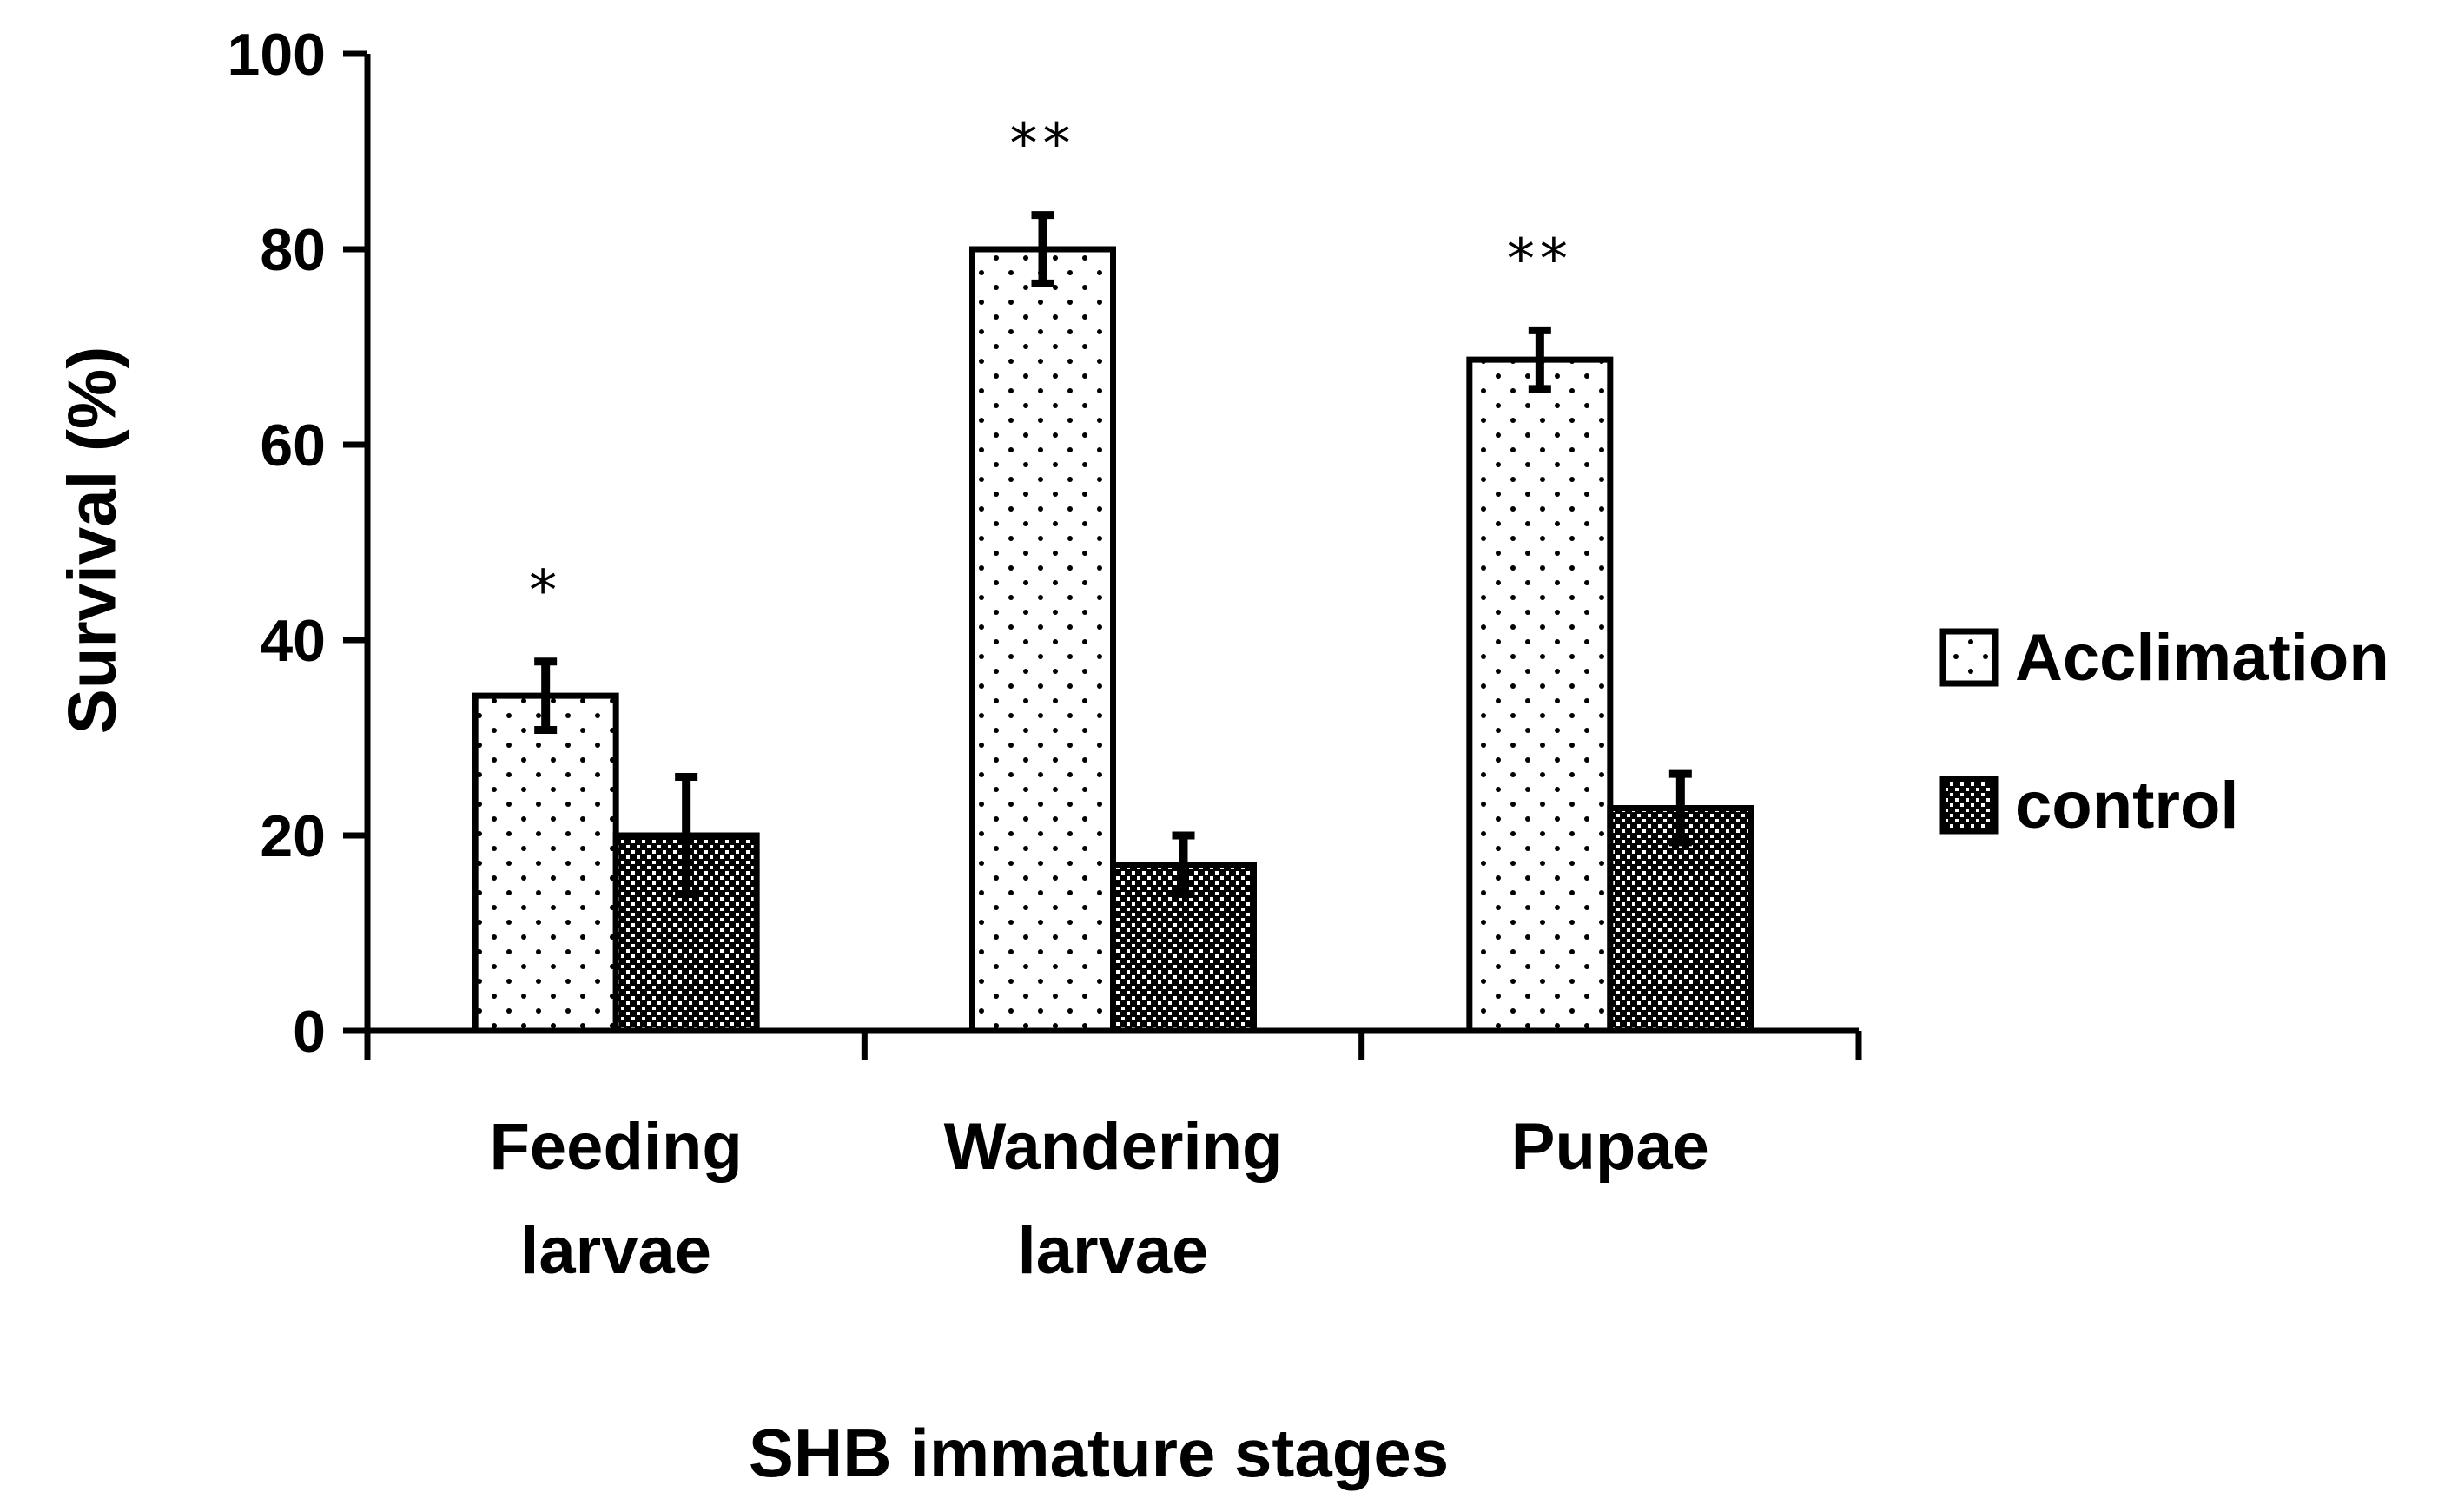 This screenshot has width=2458, height=1512. I want to click on legend-label-acclimation: Acclimation, so click(2202, 658).